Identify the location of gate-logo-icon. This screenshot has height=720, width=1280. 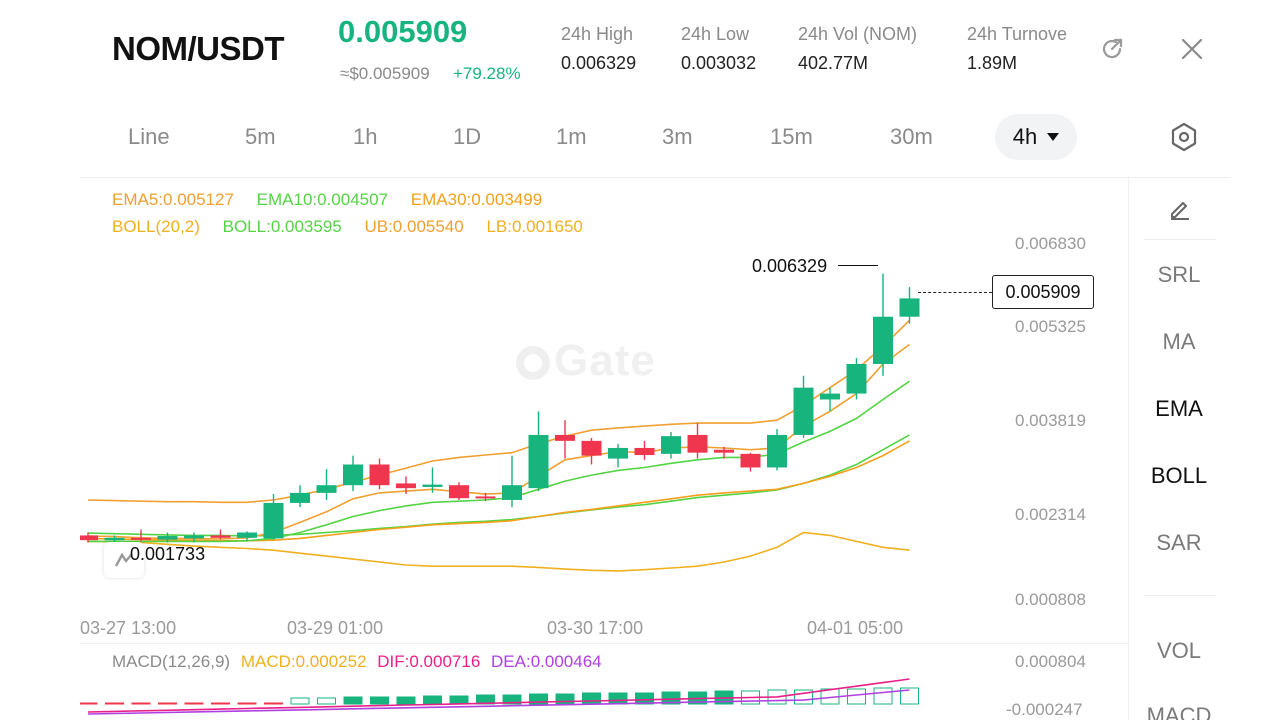
(533, 363).